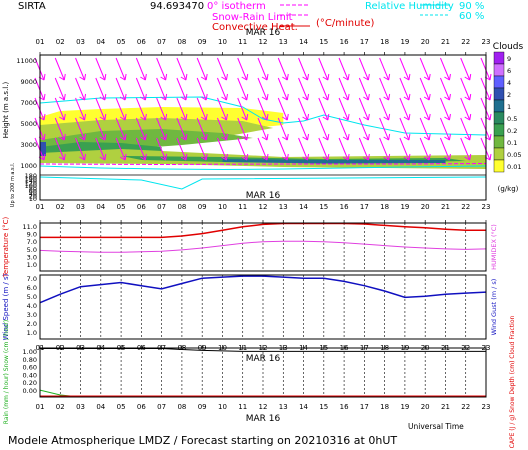 This screenshot has height=450, width=528. Describe the element at coordinates (32, 279) in the screenshot. I see `wind-tick: 7.0` at that location.